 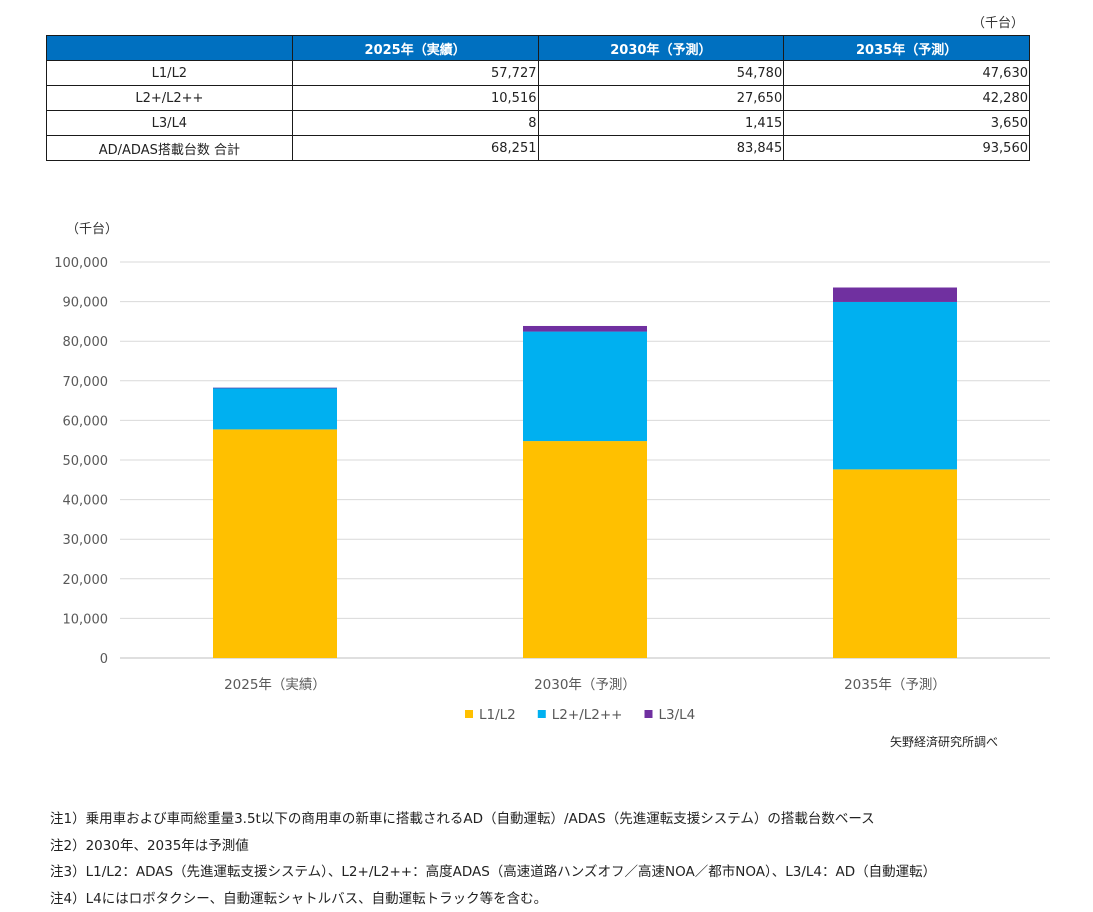 I want to click on note-line: 注4）L4にはロボタクシー、自動運転シャトルバス、自動運転トラック等を含む。, so click(x=493, y=899).